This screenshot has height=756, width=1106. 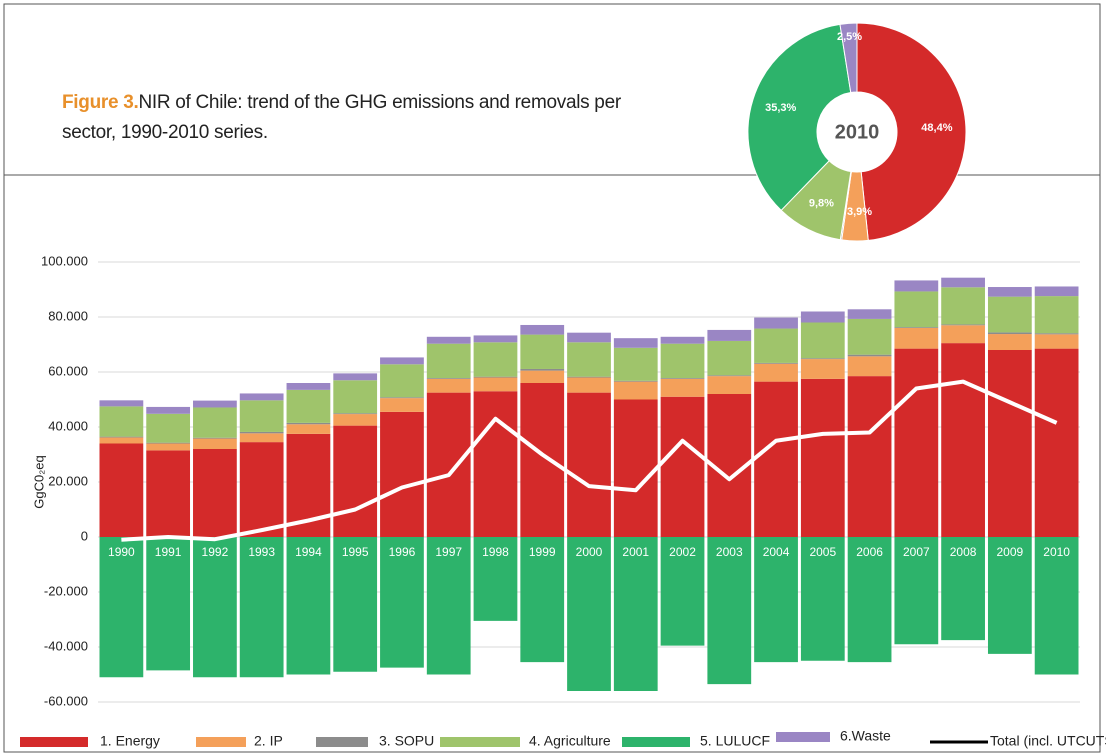 What do you see at coordinates (215, 552) in the screenshot?
I see `x-tick-label: 1992` at bounding box center [215, 552].